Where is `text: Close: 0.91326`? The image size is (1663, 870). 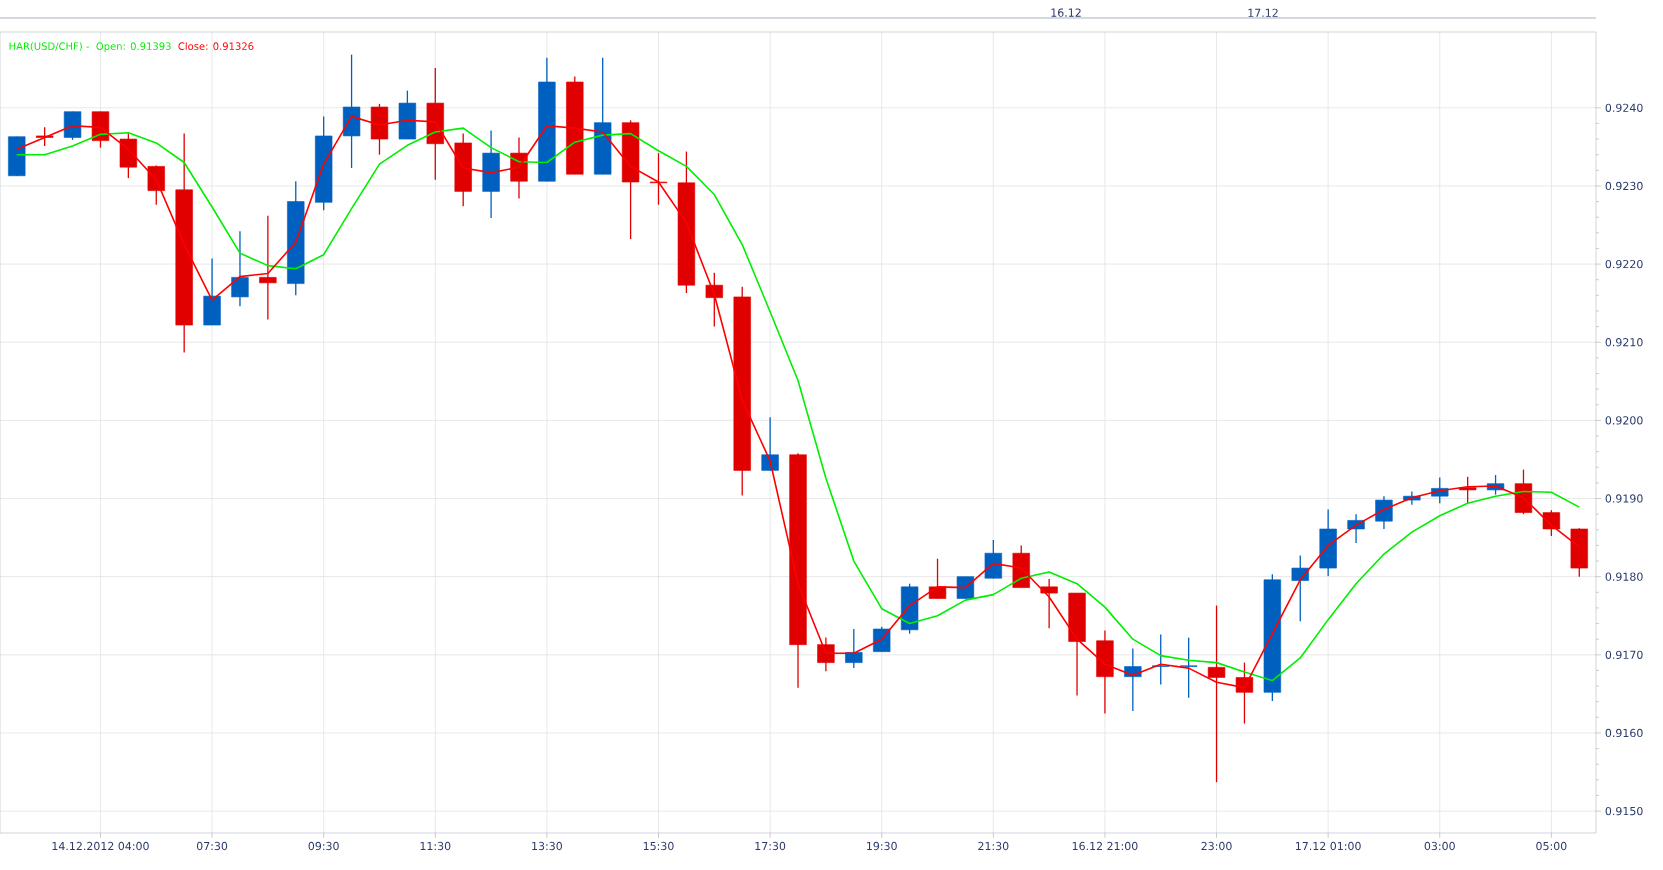 text: Close: 0.91326 is located at coordinates (216, 46).